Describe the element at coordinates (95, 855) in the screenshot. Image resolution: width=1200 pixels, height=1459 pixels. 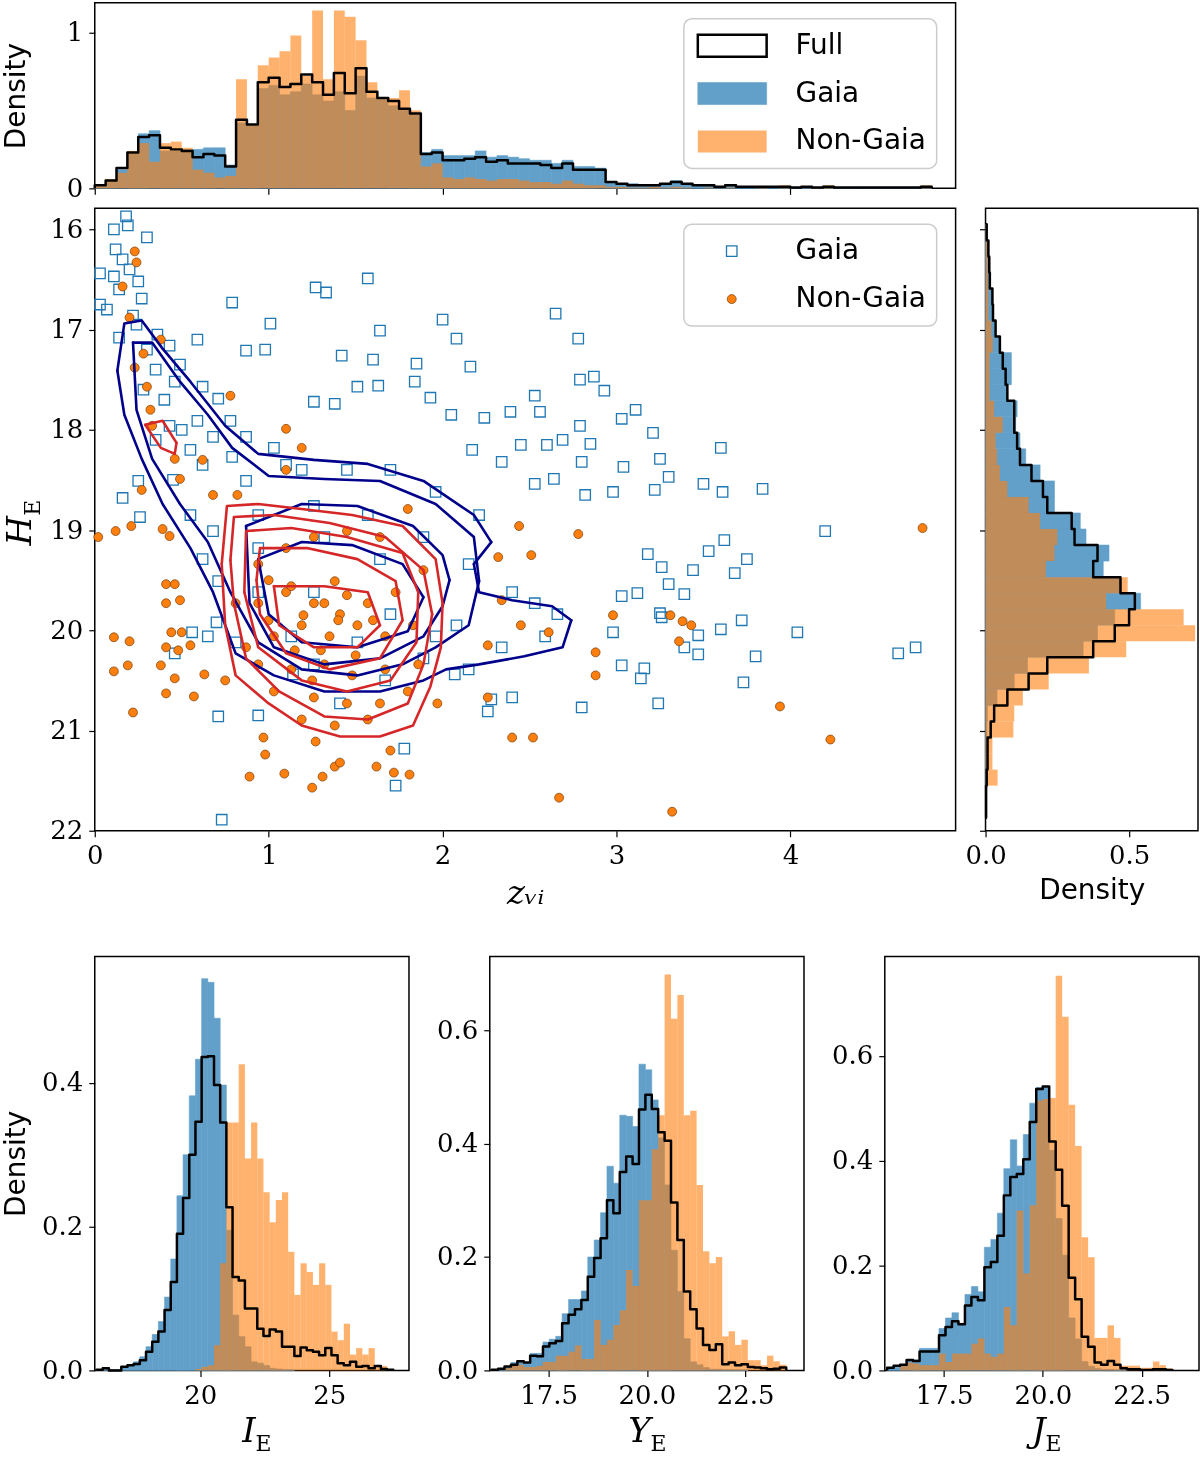
I see `x-tick-label: 0` at that location.